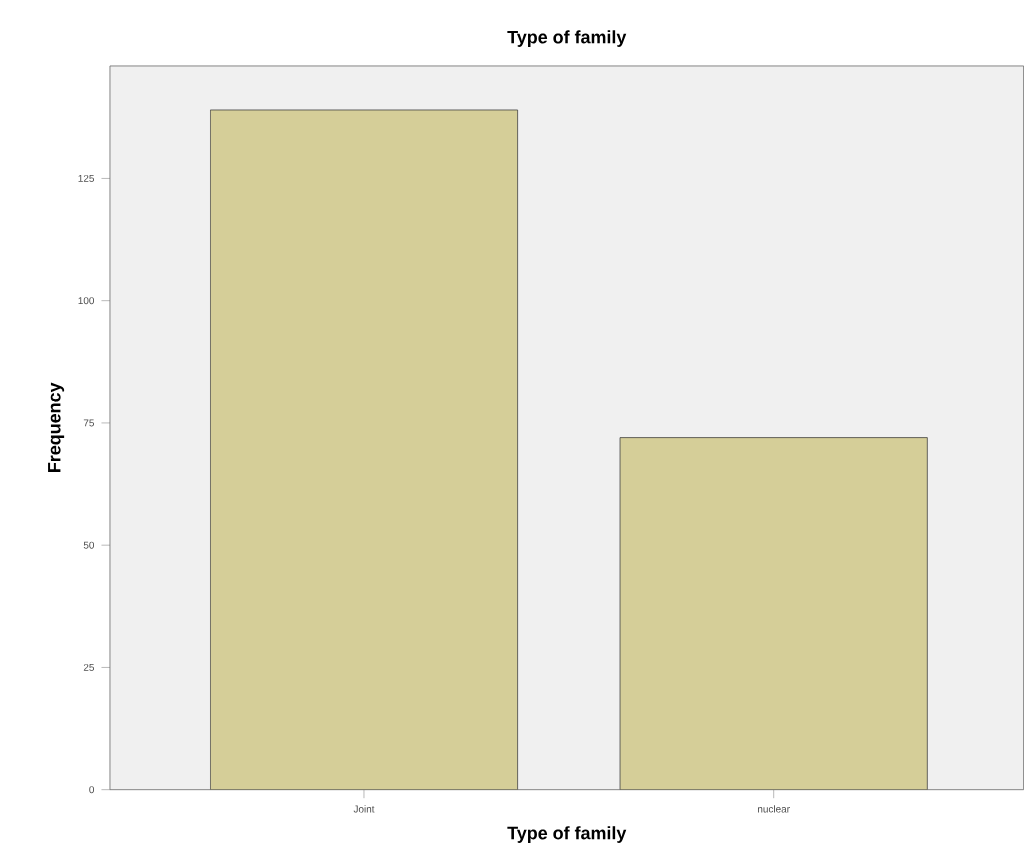 The width and height of the screenshot is (1024, 868). Describe the element at coordinates (567, 835) in the screenshot. I see `x-axis-title: Type of family` at that location.